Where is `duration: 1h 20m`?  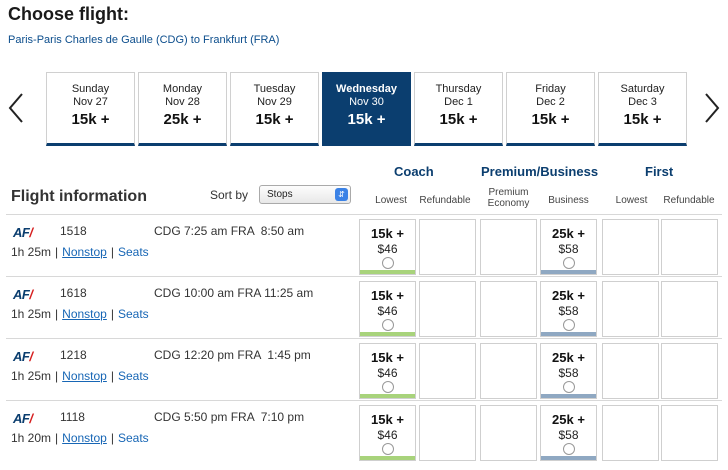
duration: 1h 20m is located at coordinates (31, 438).